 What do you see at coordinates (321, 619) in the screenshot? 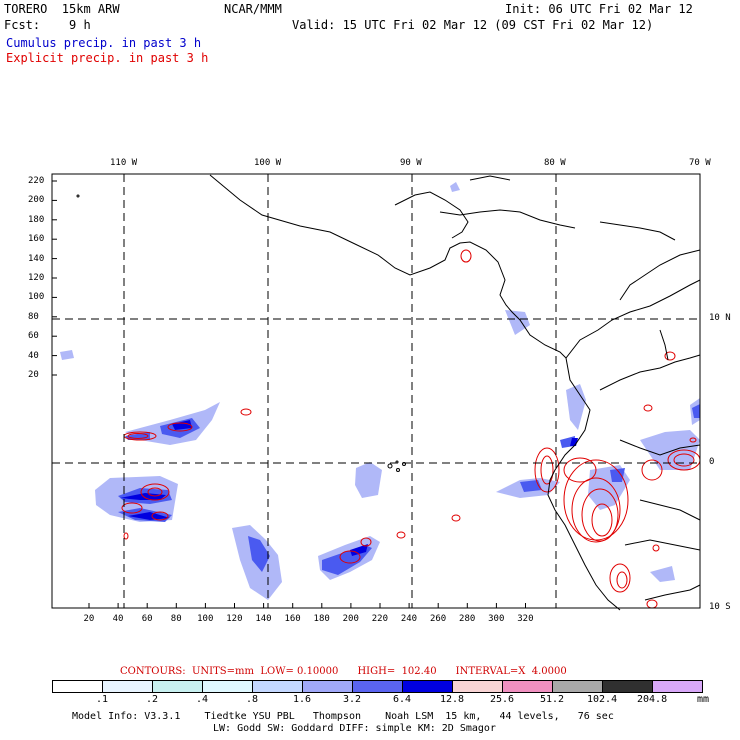
I see `x-tick-label: 180` at bounding box center [321, 619].